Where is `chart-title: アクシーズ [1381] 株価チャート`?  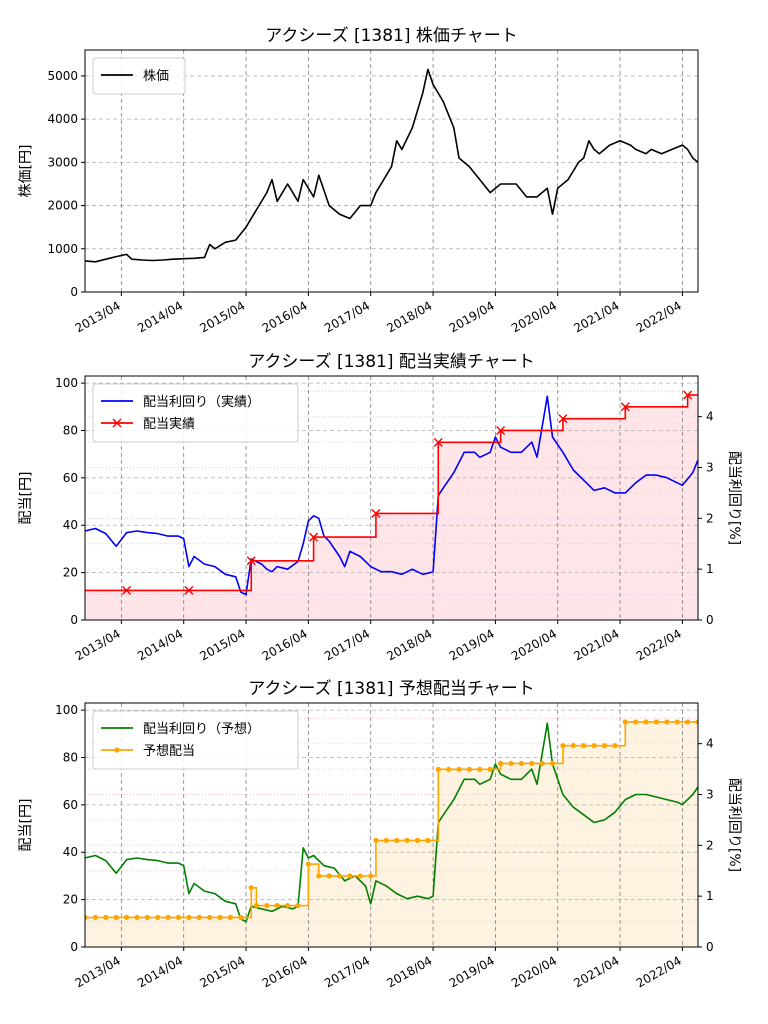
chart-title: アクシーズ [1381] 株価チャート is located at coordinates (391, 36).